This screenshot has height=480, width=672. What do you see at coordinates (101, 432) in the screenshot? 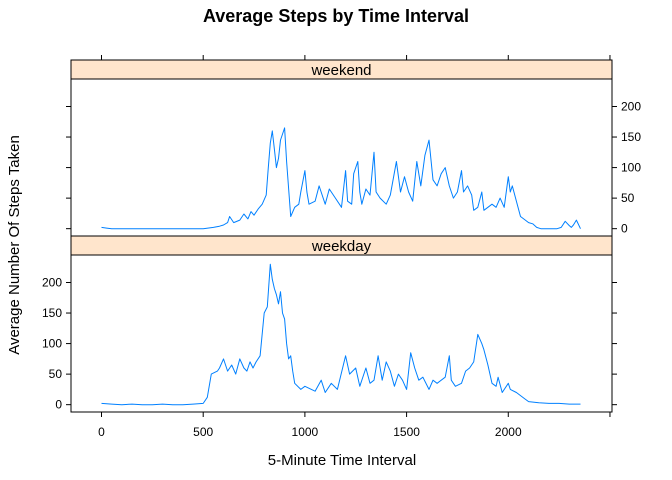
I see `x-tick-label: 0` at bounding box center [101, 432].